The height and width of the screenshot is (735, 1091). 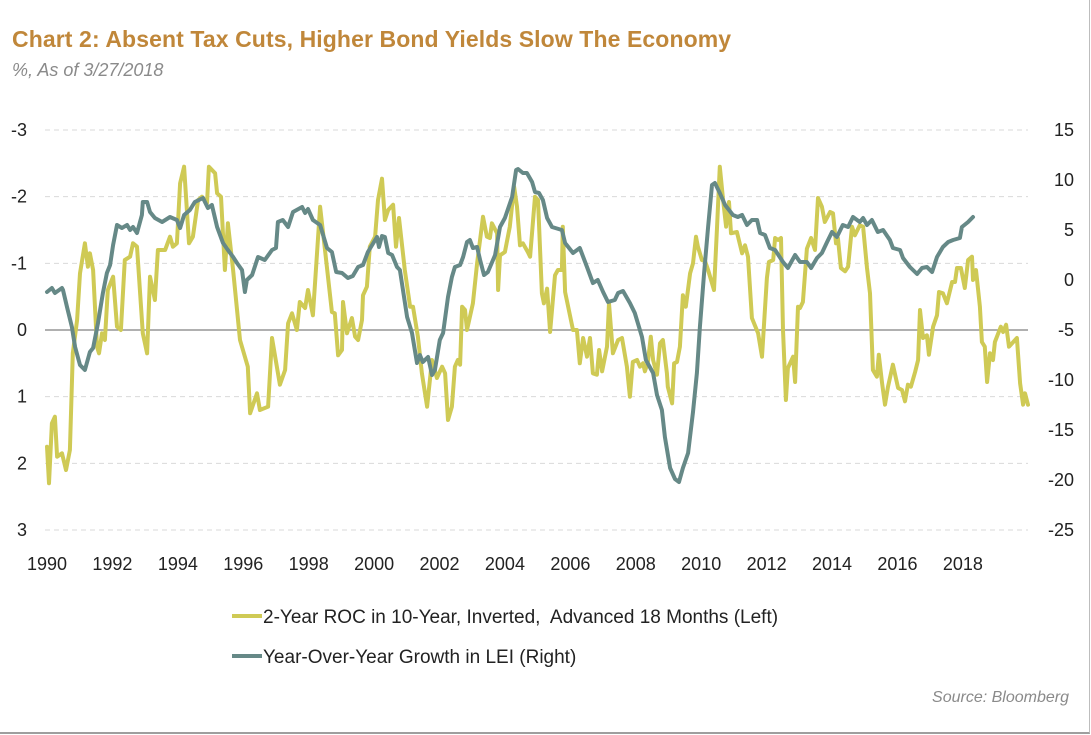 I want to click on left-tick-label: -1, so click(x=19, y=263).